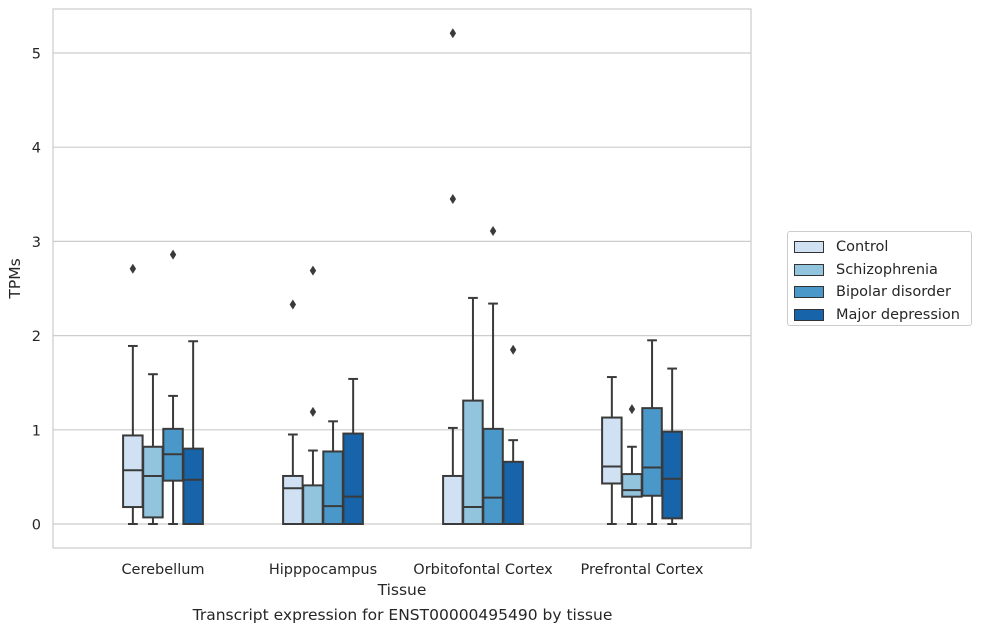  I want to click on x-axis-label: Tissue, so click(402, 590).